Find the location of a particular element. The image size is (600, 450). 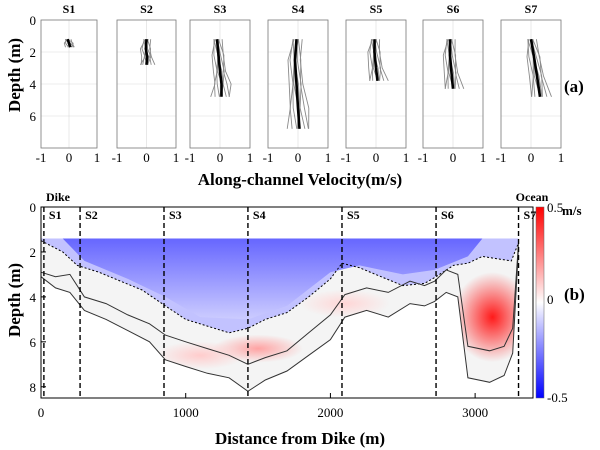

panel-b-y-tick-label: 0 is located at coordinates (33, 207).